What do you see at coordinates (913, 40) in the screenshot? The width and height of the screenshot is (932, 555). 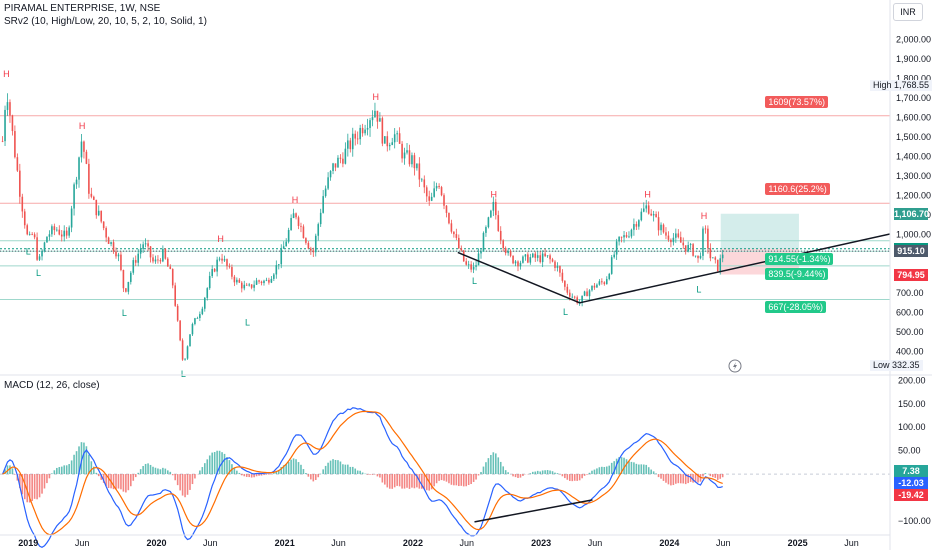 I see `price-tick-label: 2,000.00` at bounding box center [913, 40].